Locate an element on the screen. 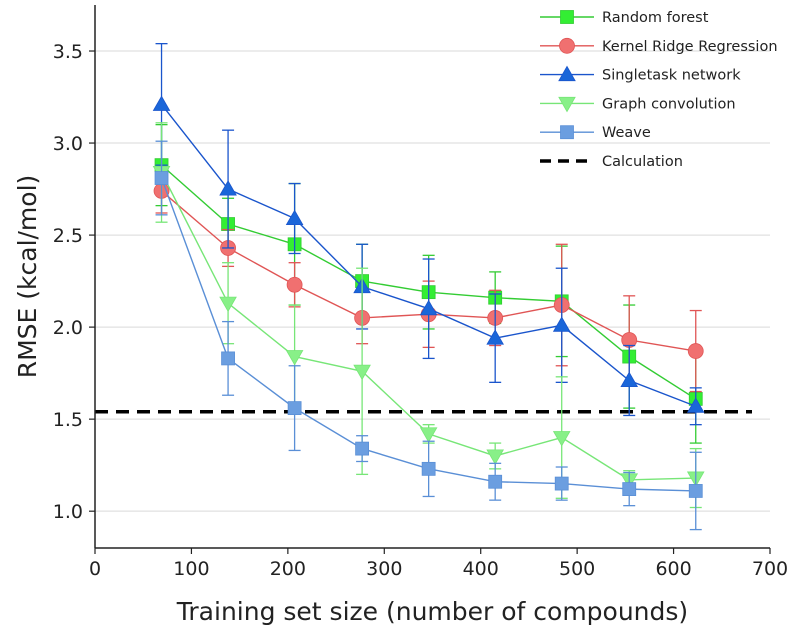 This screenshot has height=637, width=792. x-tick-label: 400 is located at coordinates (481, 569).